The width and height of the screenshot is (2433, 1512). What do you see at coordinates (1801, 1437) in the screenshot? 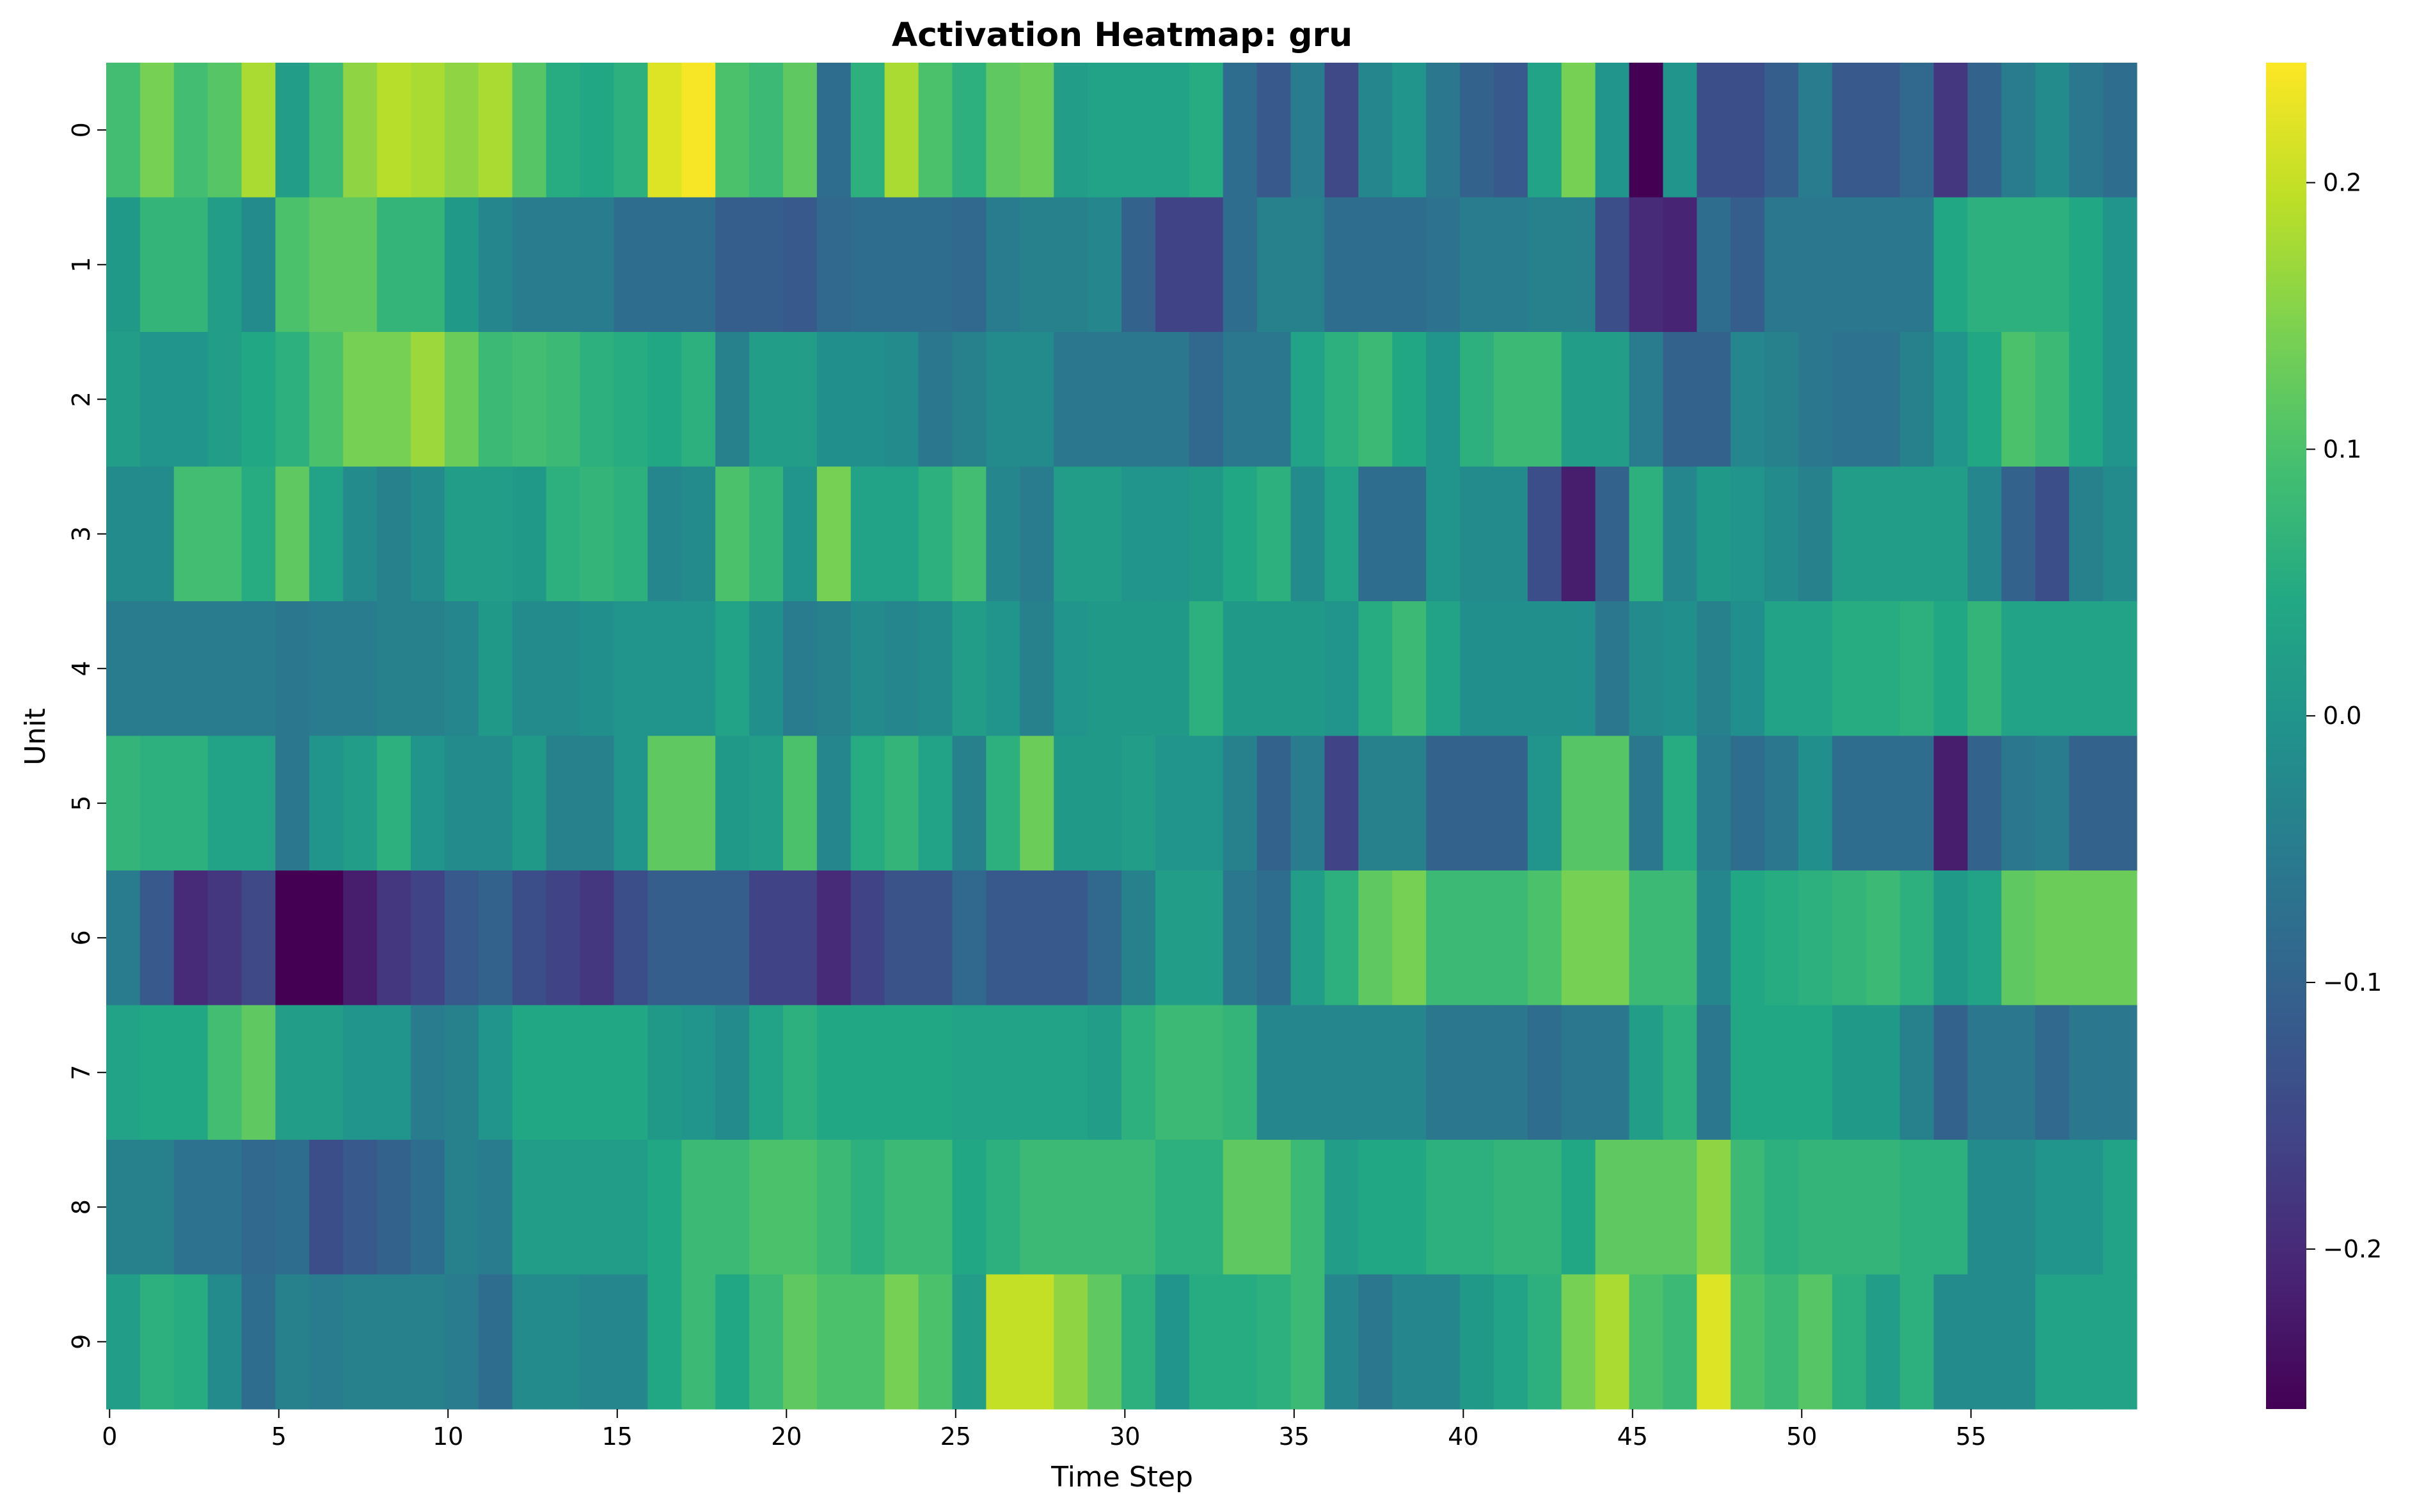
I see `x-tick-label: 50` at bounding box center [1801, 1437].